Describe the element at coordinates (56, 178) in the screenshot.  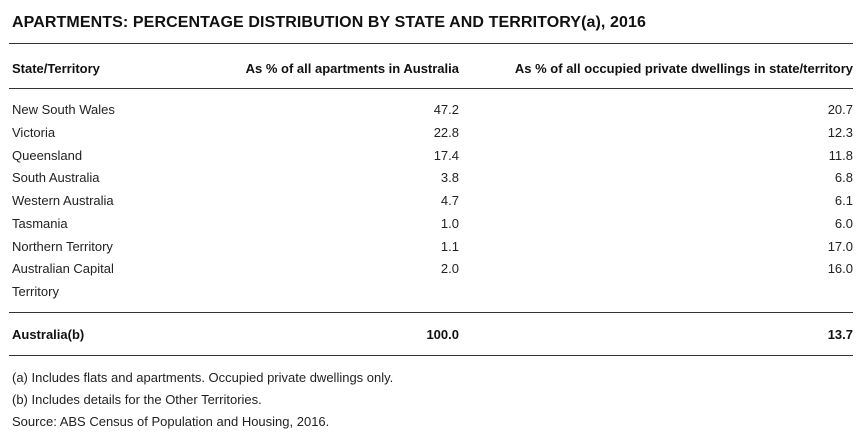
I see `row-state: South Australia` at that location.